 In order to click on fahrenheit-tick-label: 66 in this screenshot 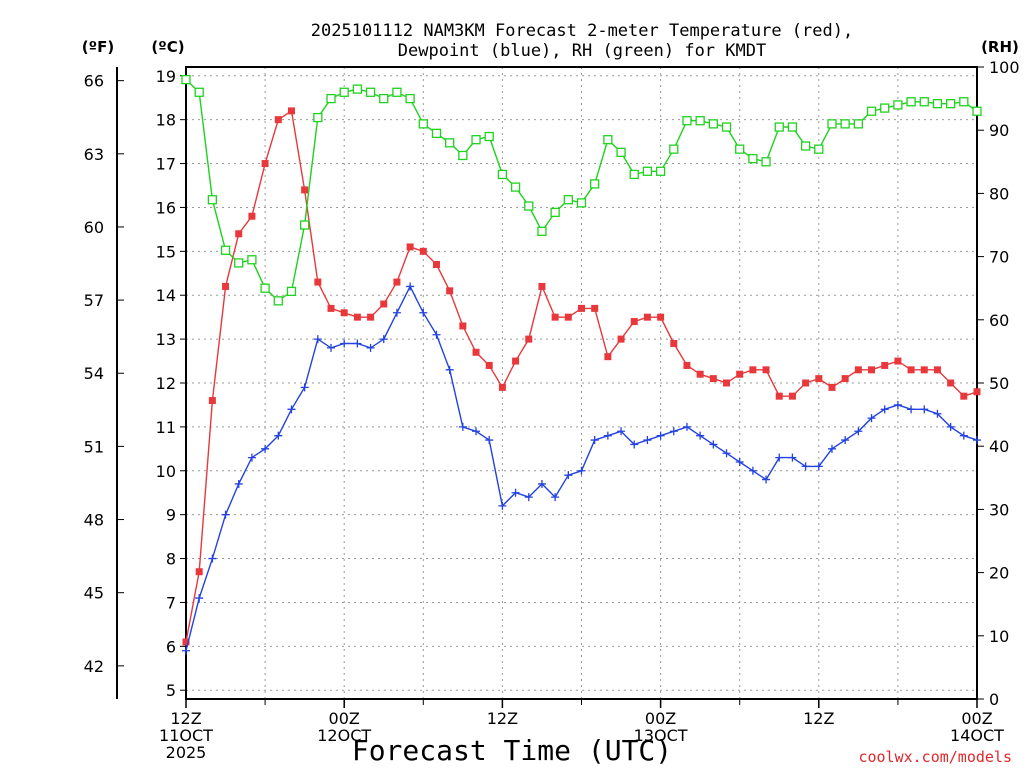, I will do `click(94, 81)`.